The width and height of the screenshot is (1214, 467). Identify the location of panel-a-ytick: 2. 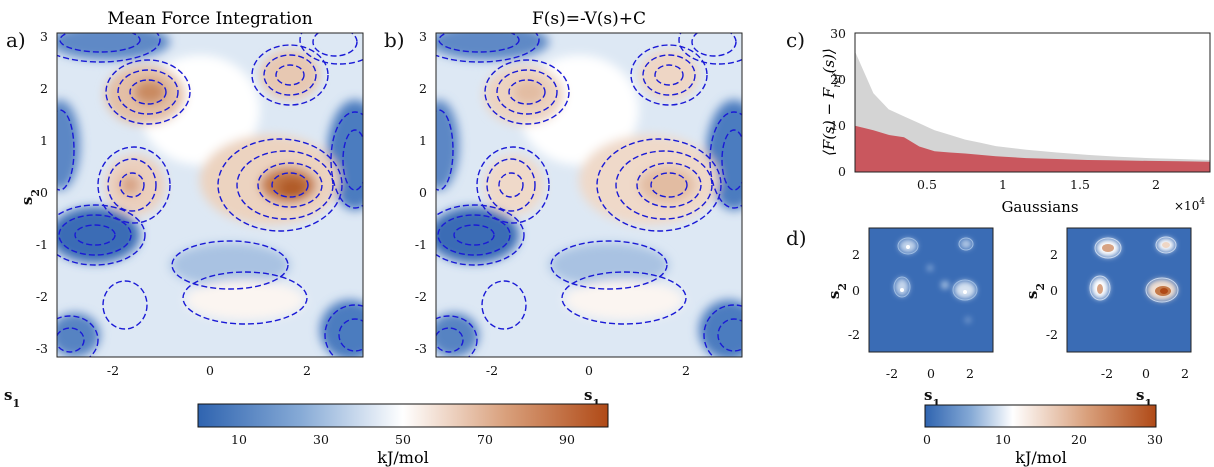
(44, 88).